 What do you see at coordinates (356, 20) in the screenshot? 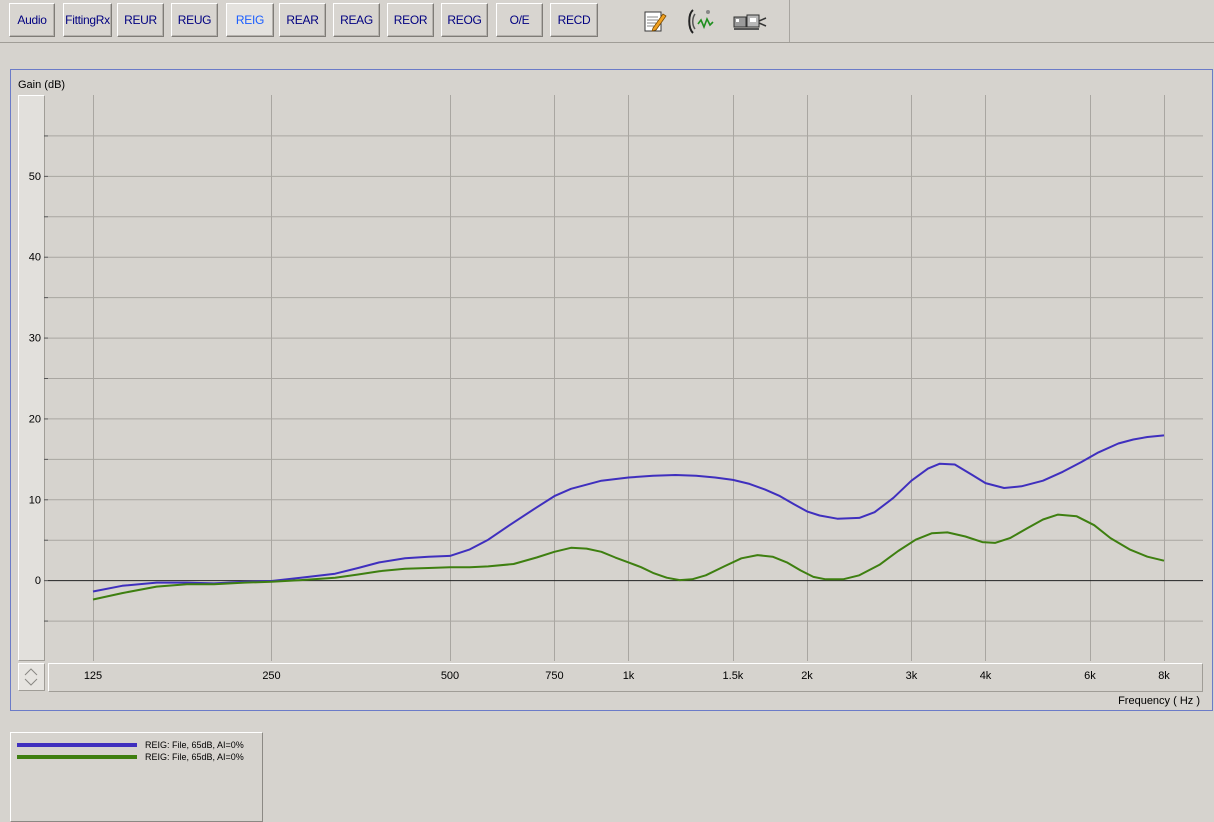
I see `tab-reag: REAG` at bounding box center [356, 20].